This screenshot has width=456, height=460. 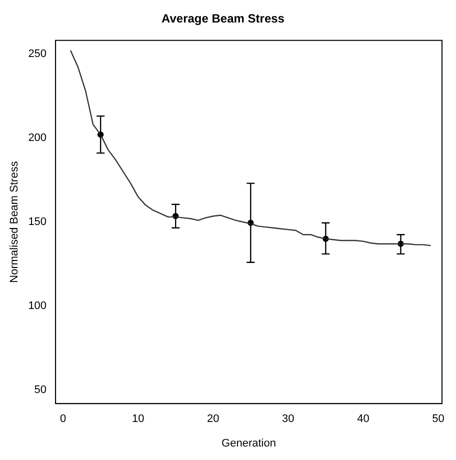 What do you see at coordinates (37, 222) in the screenshot?
I see `y-tick-label: 150` at bounding box center [37, 222].